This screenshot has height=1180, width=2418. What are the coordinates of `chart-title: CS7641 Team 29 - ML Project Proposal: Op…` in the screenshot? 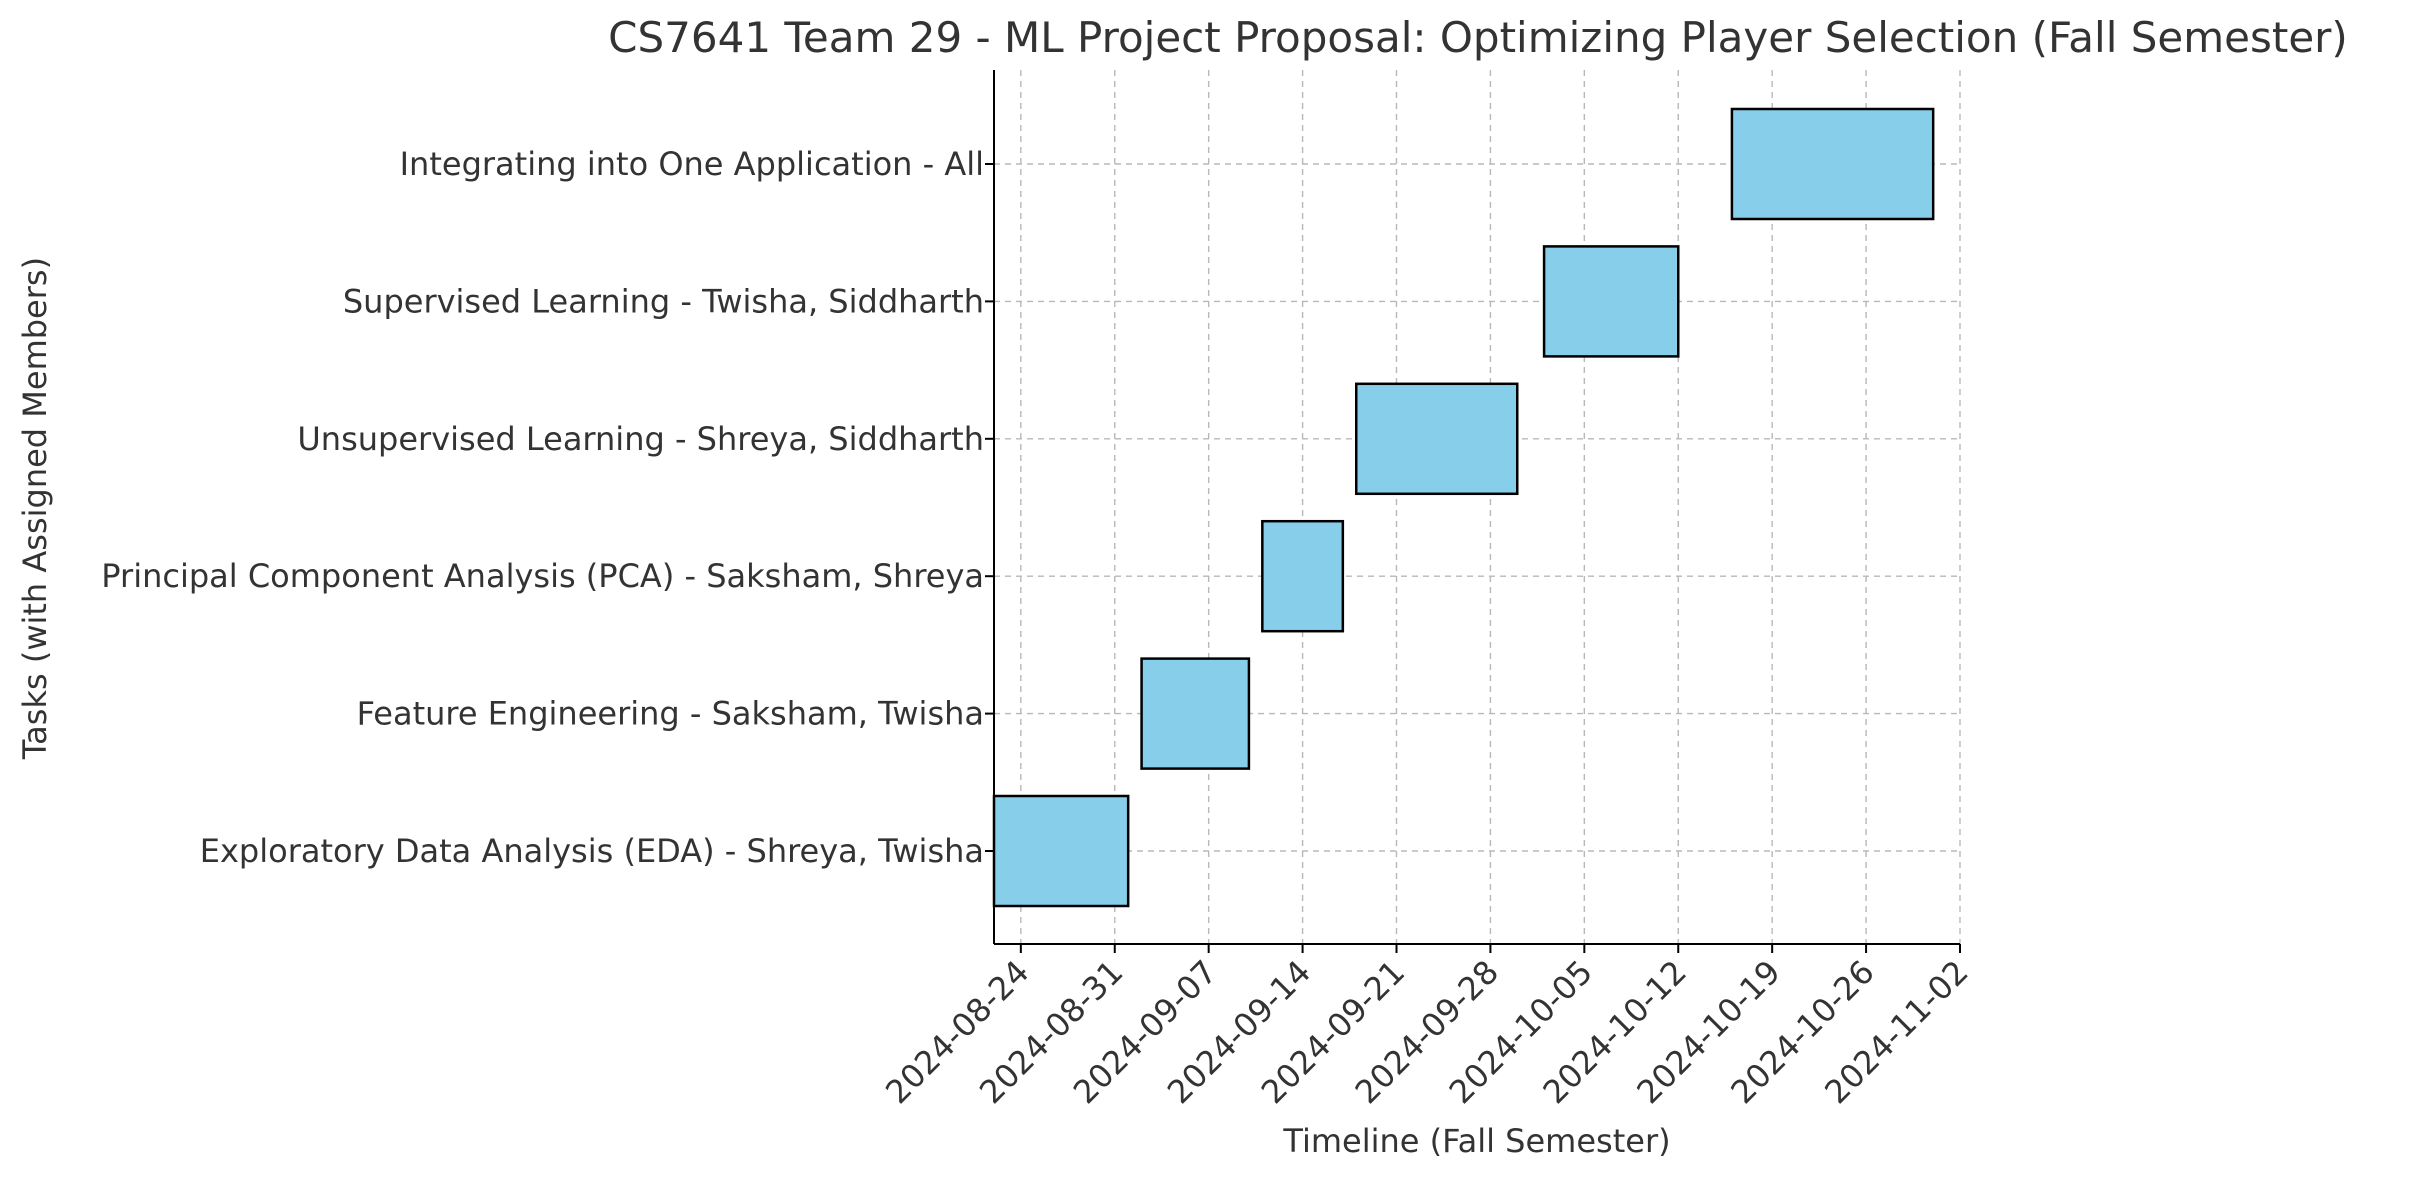 It's located at (1478, 37).